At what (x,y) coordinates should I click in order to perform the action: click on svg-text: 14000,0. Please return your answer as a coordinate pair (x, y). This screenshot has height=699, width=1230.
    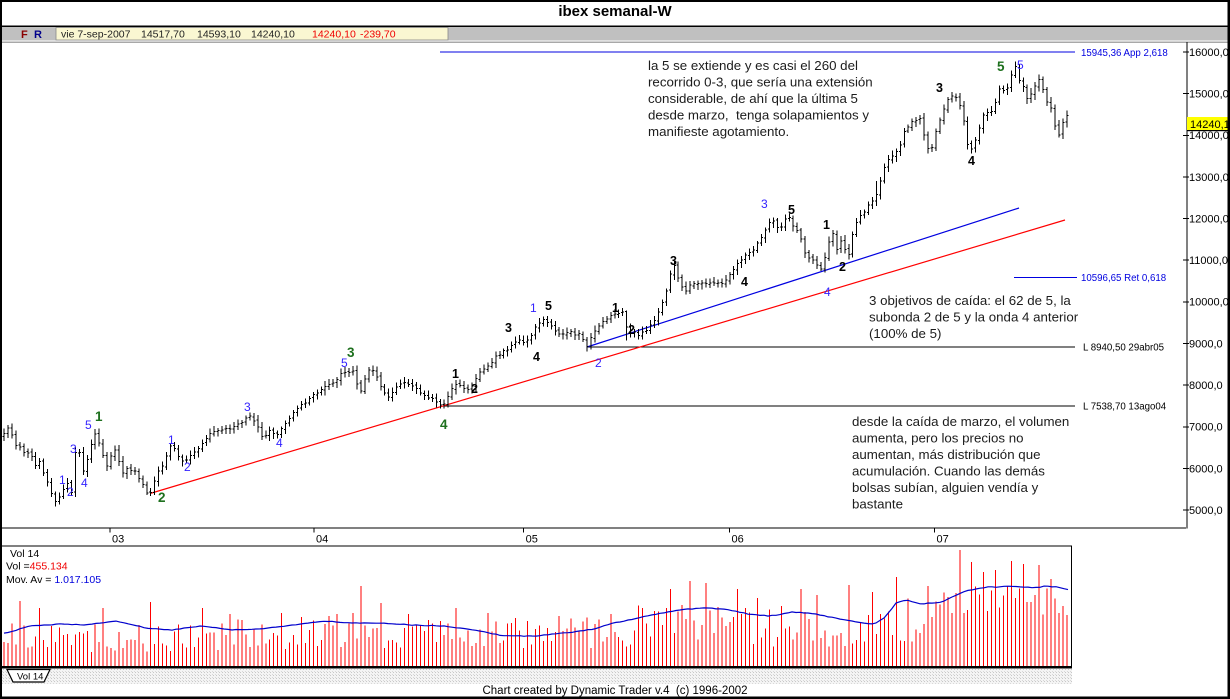
    Looking at the image, I should click on (1209, 136).